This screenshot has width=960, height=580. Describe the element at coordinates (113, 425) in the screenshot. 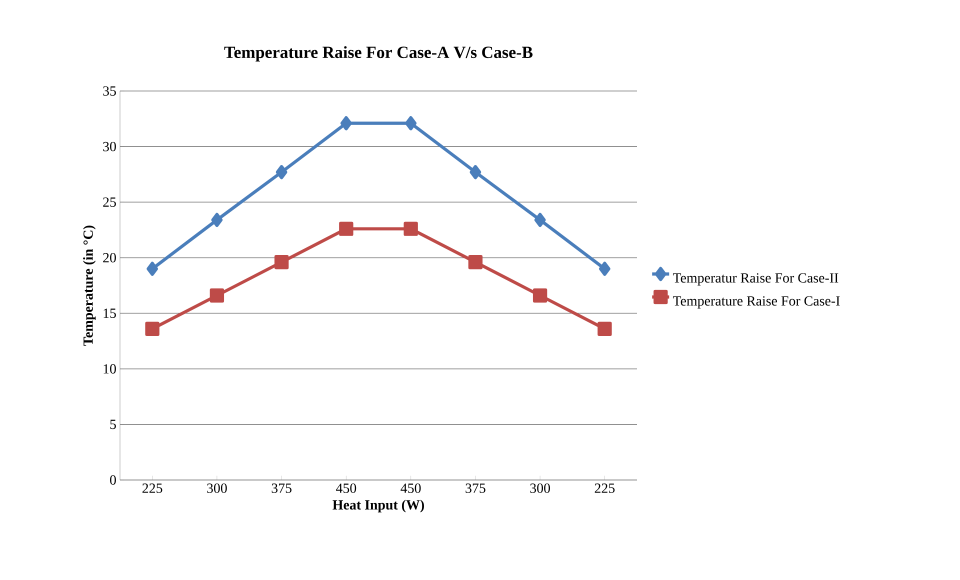

I see `y-tick-label: 5` at that location.